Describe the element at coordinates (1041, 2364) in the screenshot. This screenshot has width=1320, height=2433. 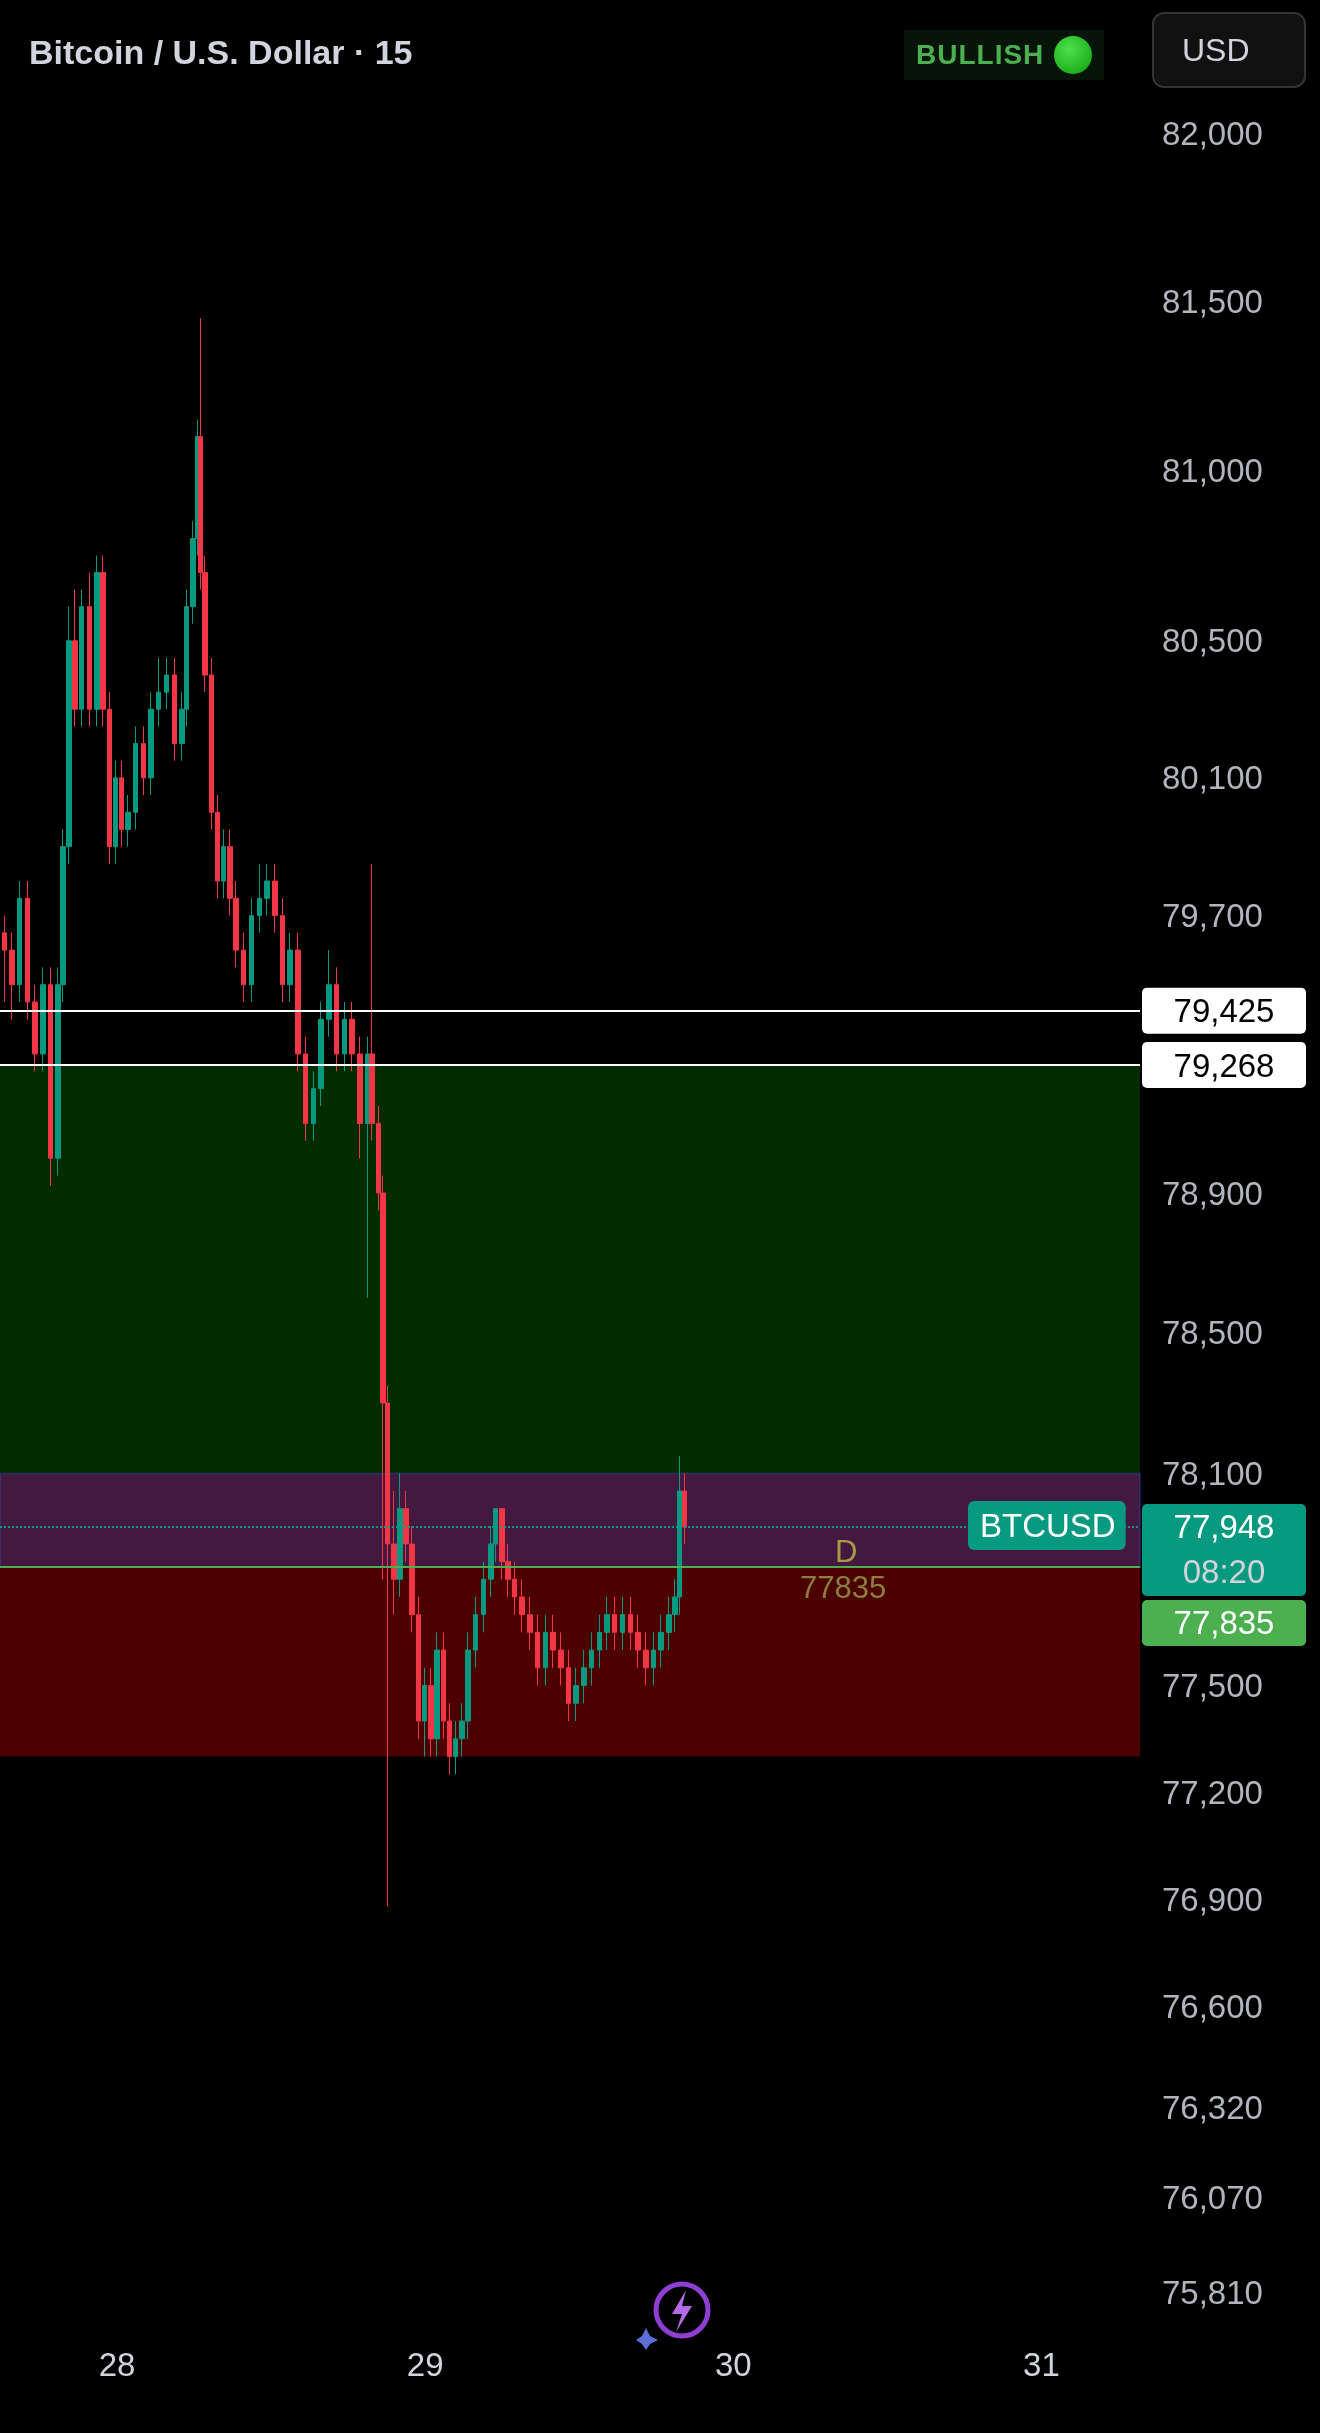
I see `x-tick-label: 31` at that location.